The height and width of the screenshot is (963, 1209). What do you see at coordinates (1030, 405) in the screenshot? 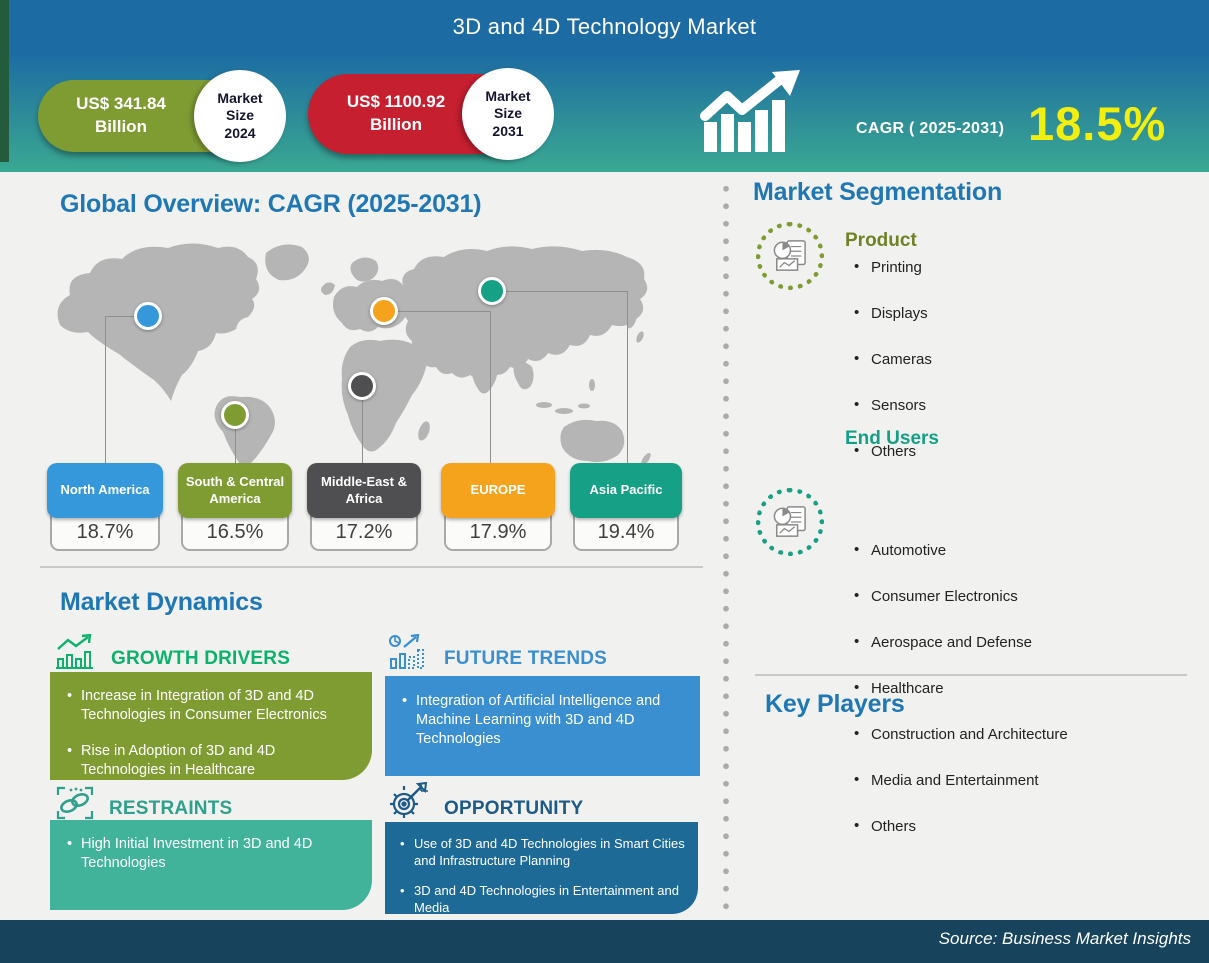
I see `product-item: Sensors` at bounding box center [1030, 405].